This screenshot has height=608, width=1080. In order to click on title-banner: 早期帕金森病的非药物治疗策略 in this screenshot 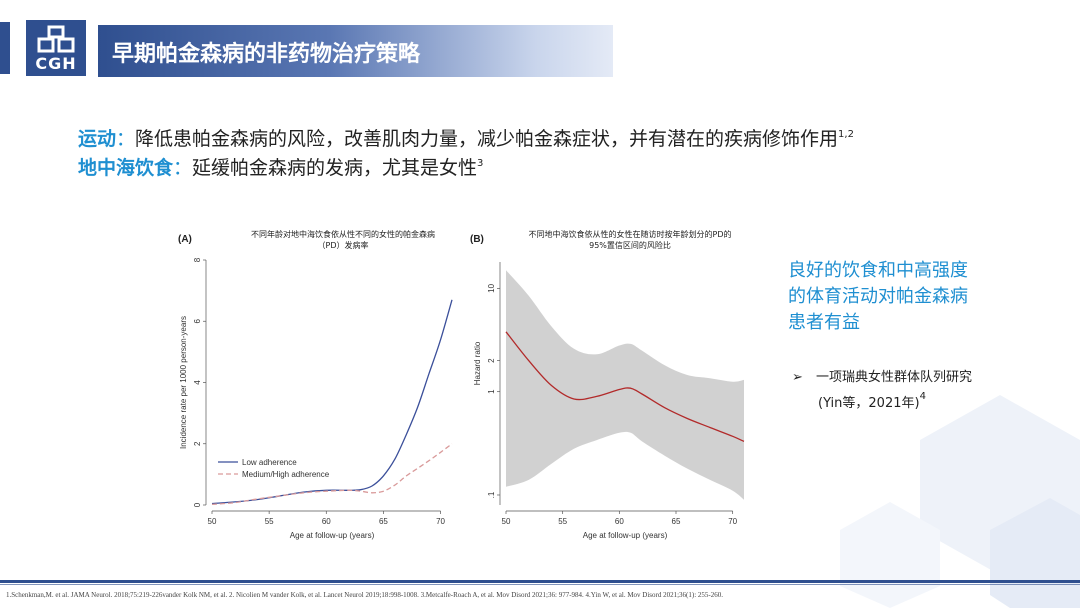, I will do `click(355, 51)`.